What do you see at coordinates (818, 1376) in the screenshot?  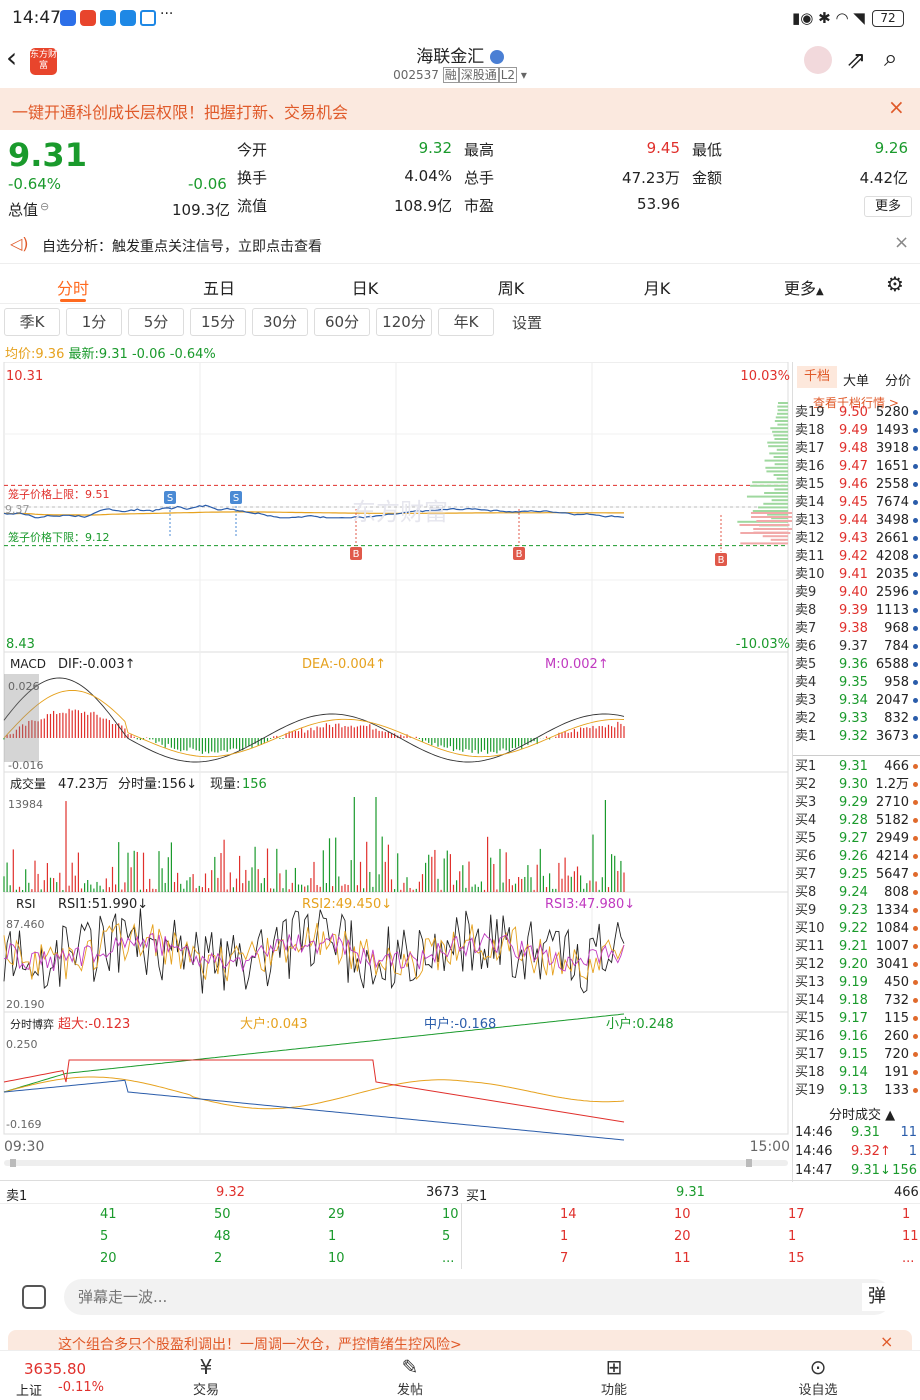 I see `add-watchlist-button: ⊙ 设自选` at bounding box center [818, 1376].